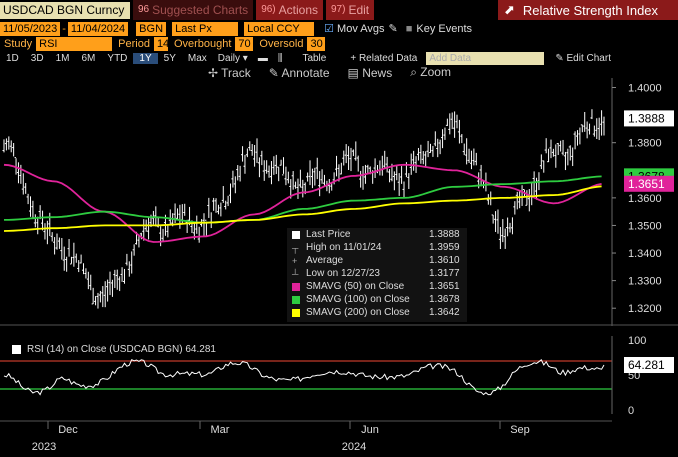  Describe the element at coordinates (98, 28) in the screenshot. I see `end-date-field: 11/04/2024` at that location.